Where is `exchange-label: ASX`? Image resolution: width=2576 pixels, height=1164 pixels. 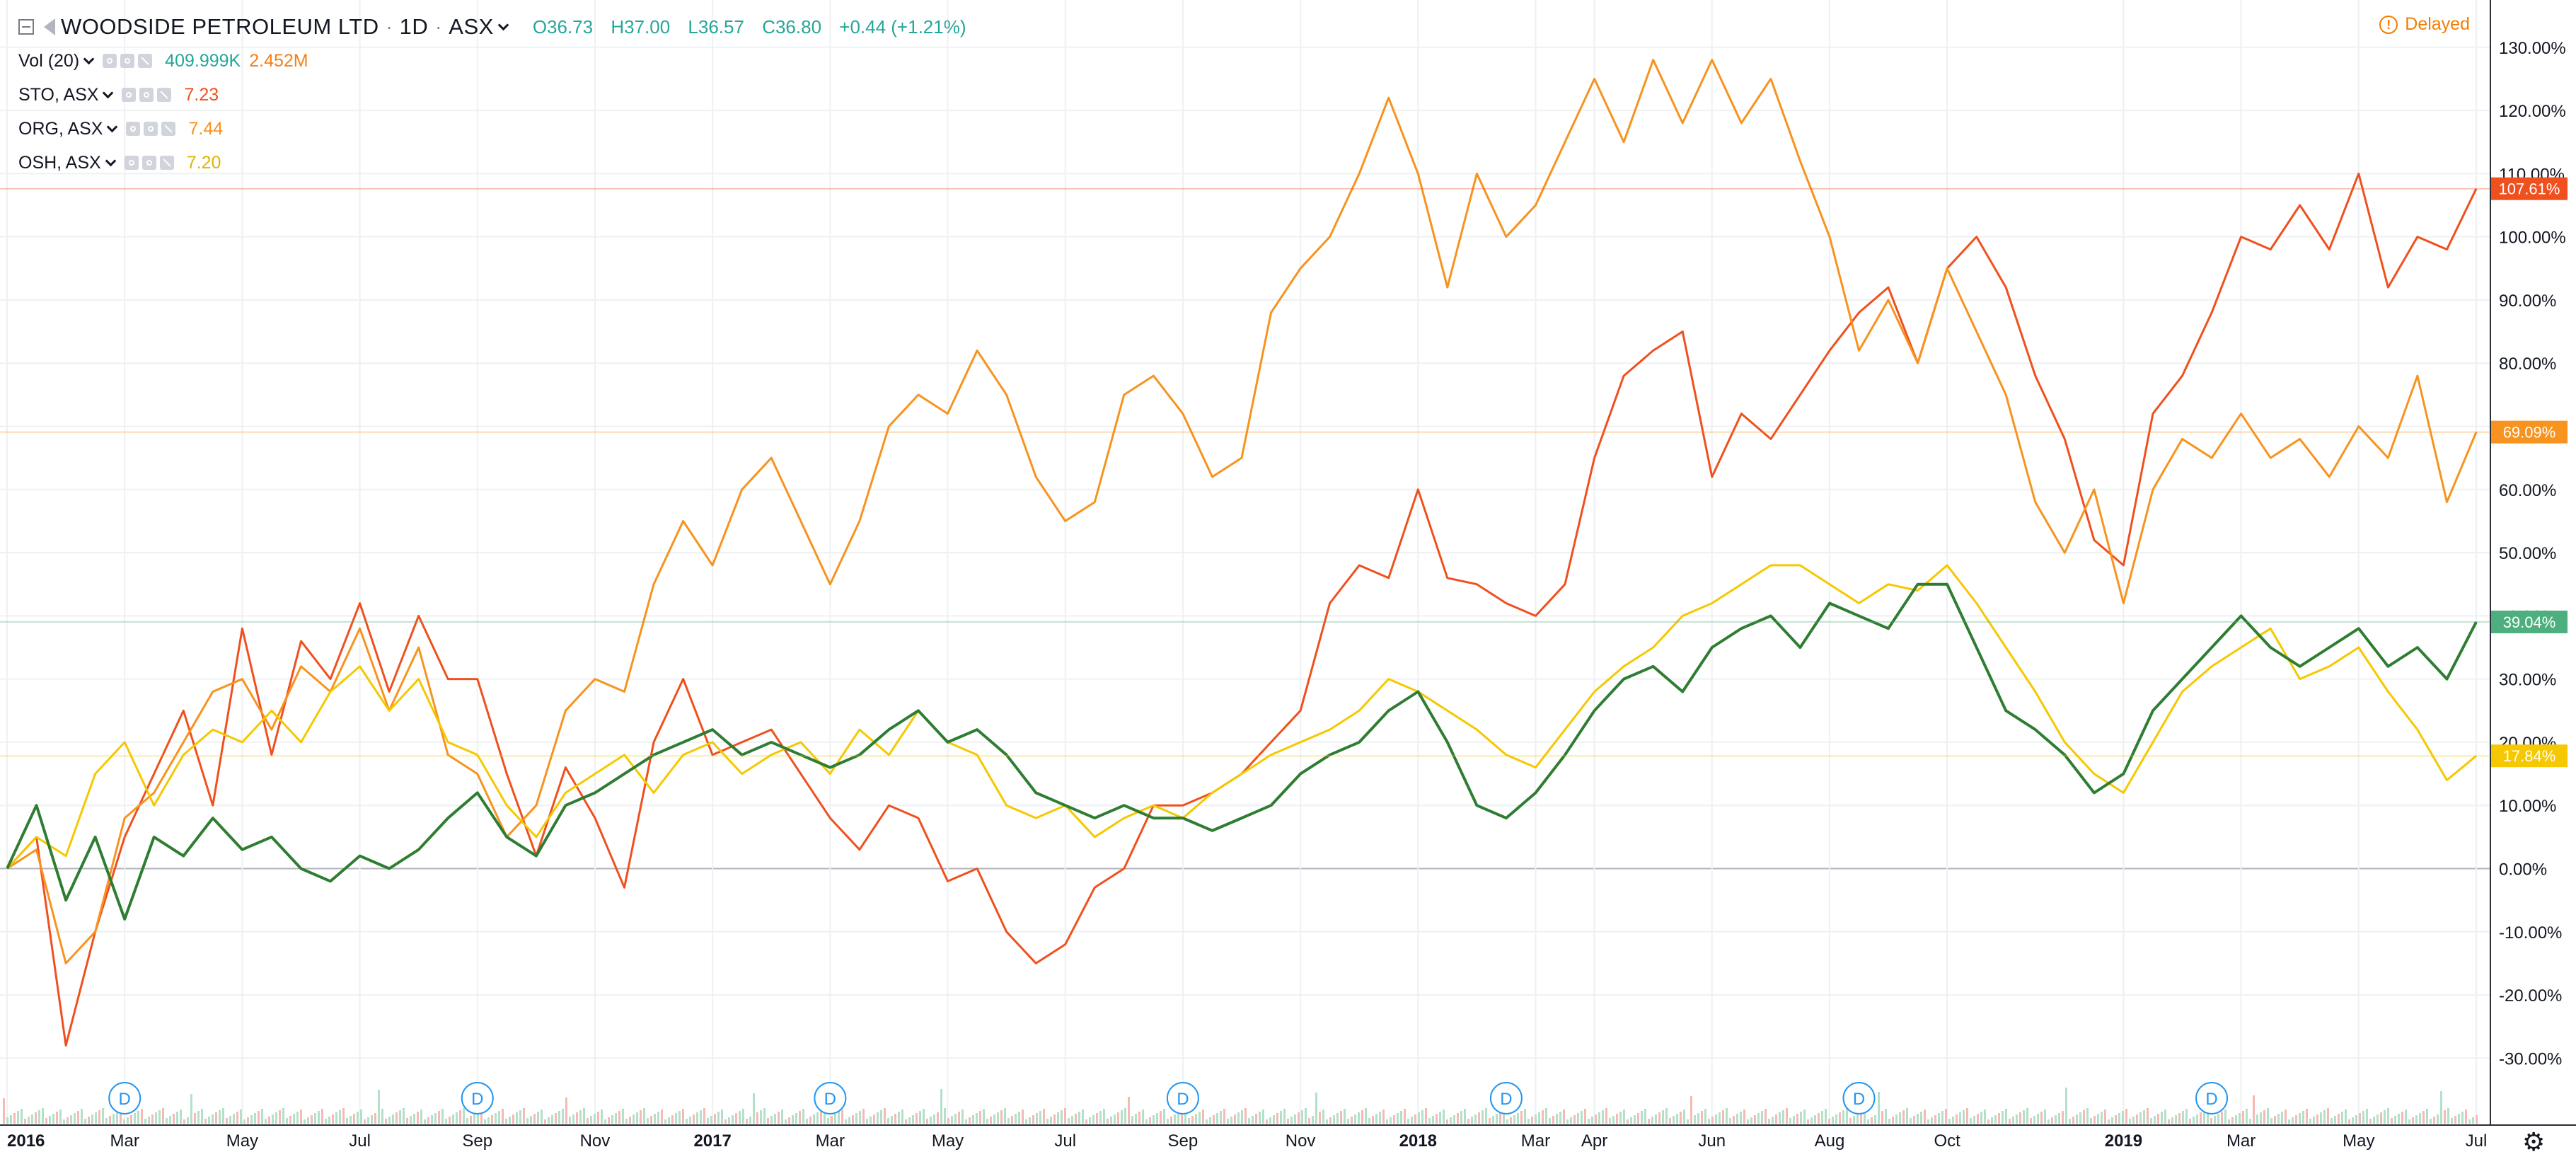 exchange-label: ASX is located at coordinates (471, 27).